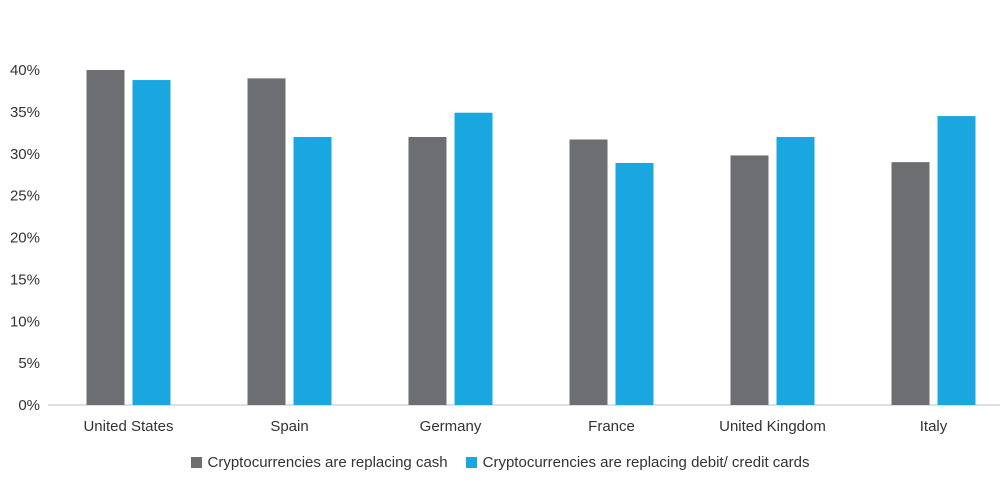 This screenshot has height=504, width=1000. What do you see at coordinates (105, 237) in the screenshot?
I see `bar-cash-united-states` at bounding box center [105, 237].